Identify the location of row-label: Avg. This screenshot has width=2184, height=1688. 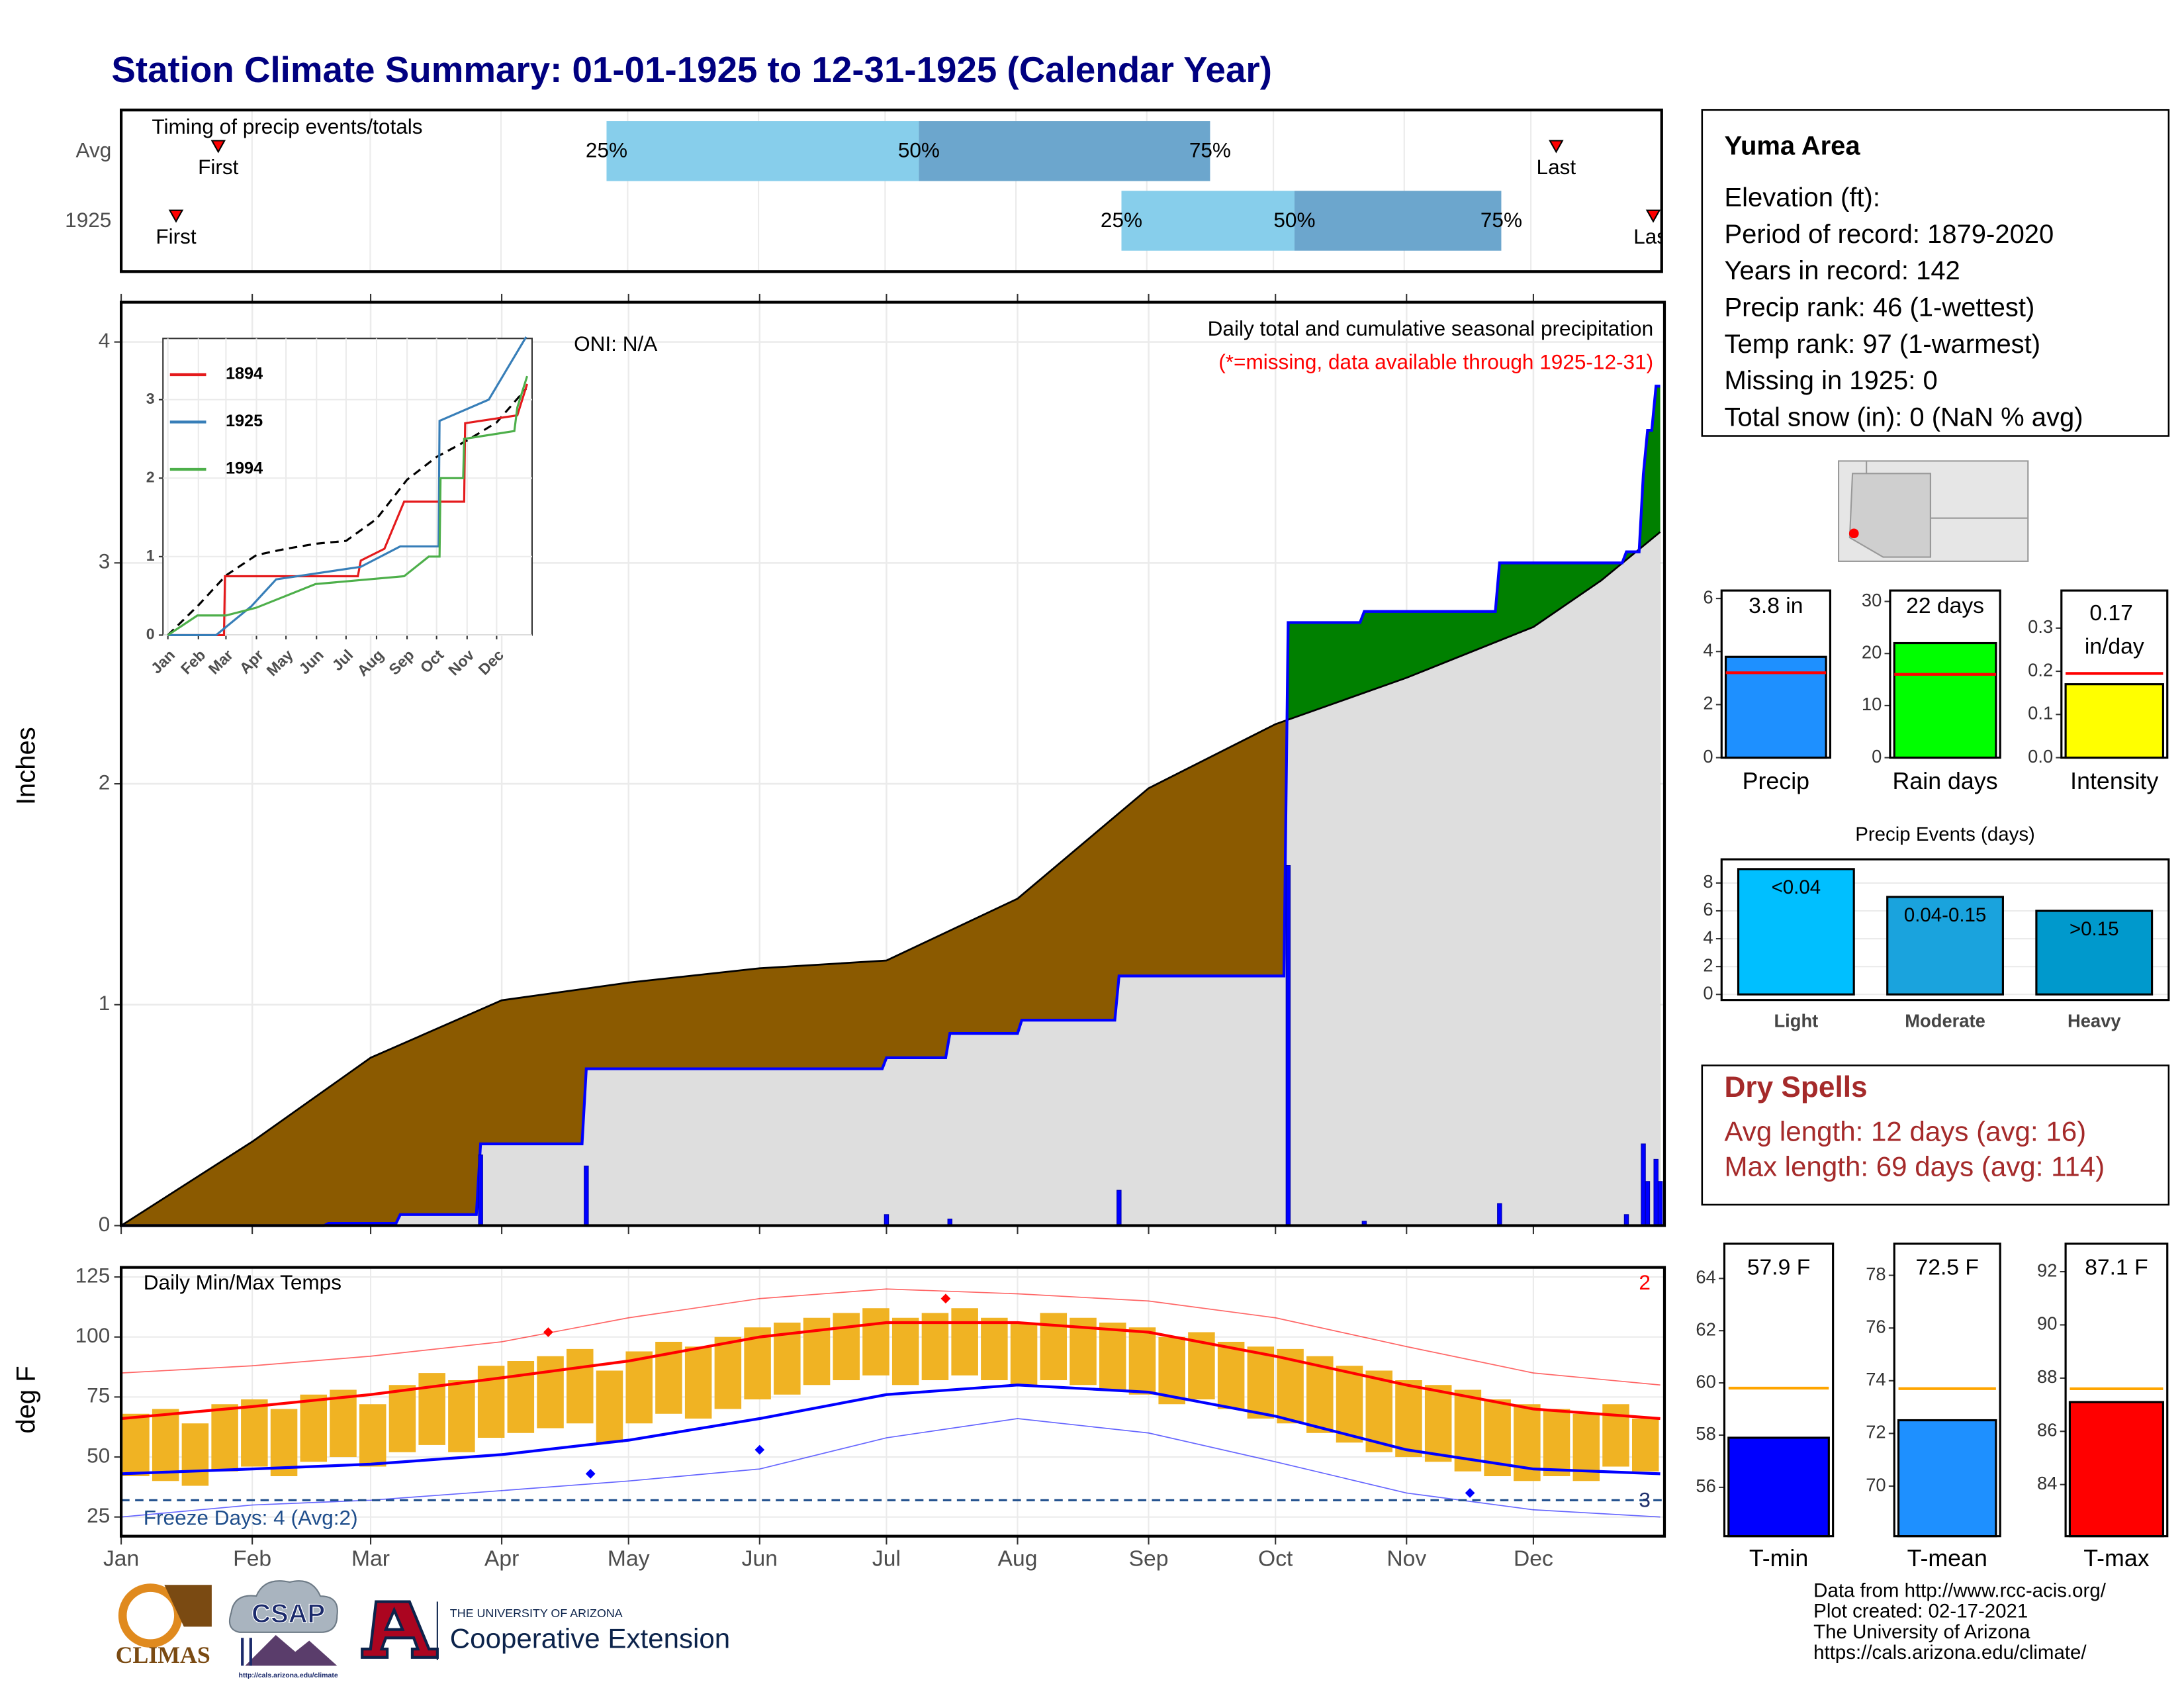
(94, 150).